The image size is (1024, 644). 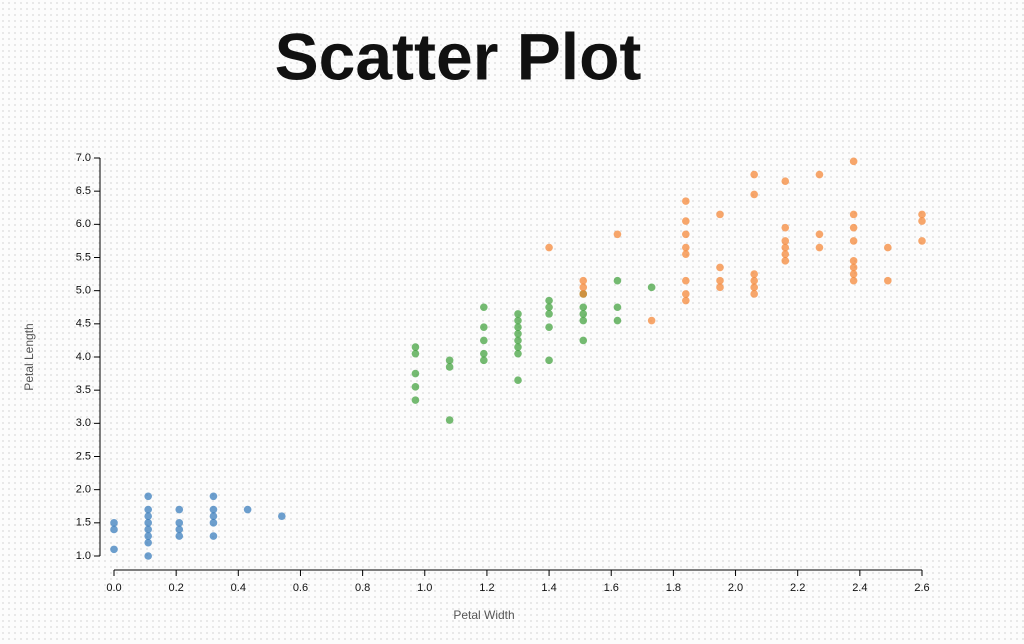 I want to click on y-tick-label: 2.5, so click(x=83, y=456).